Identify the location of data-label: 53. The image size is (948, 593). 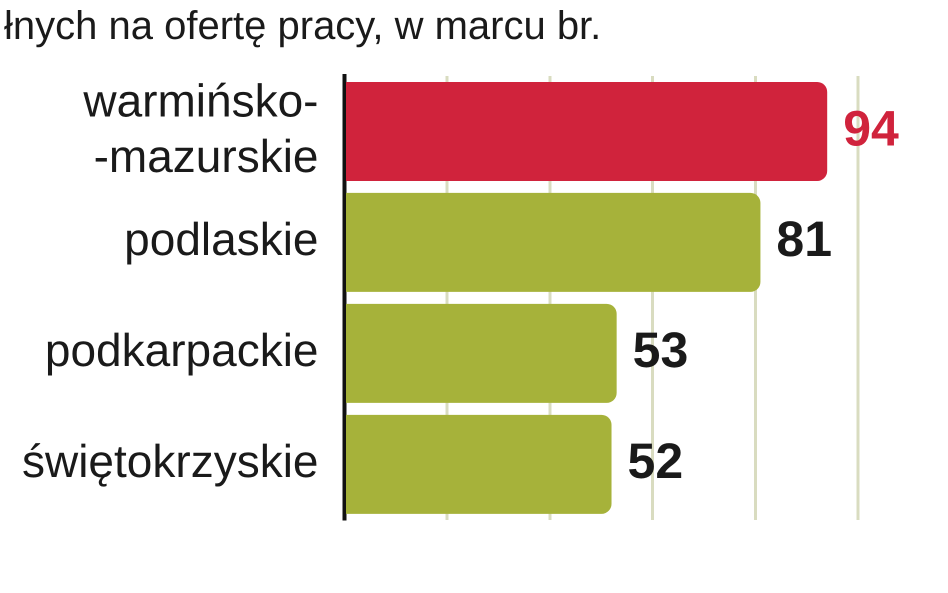
(660, 350).